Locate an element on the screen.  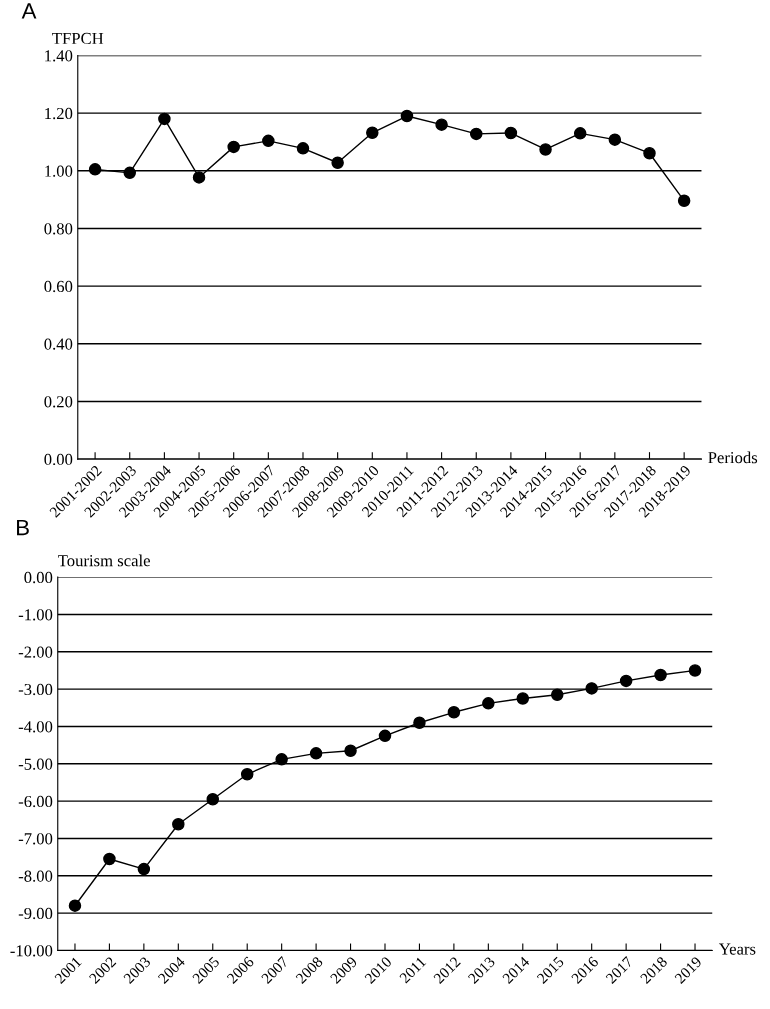
y-tick-label: -1.00 is located at coordinates (35, 615).